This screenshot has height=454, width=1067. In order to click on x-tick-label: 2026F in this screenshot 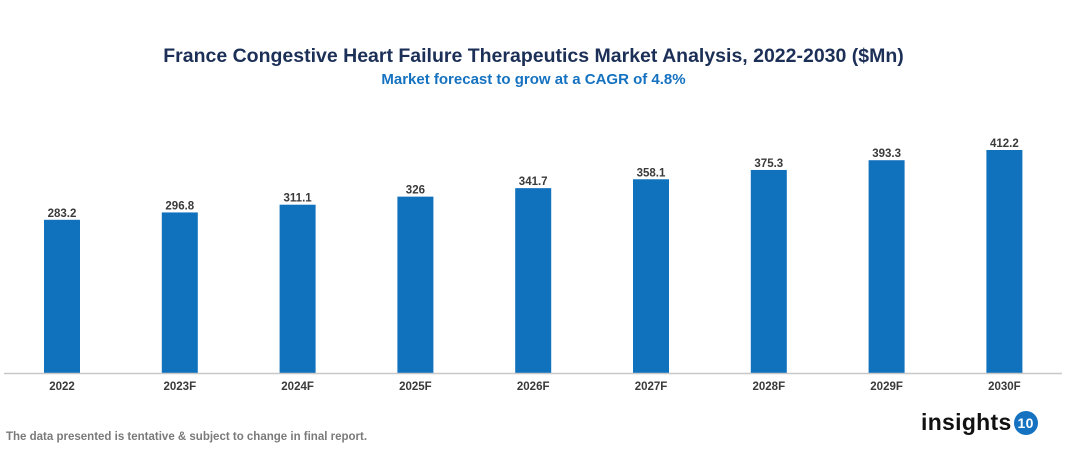, I will do `click(533, 387)`.